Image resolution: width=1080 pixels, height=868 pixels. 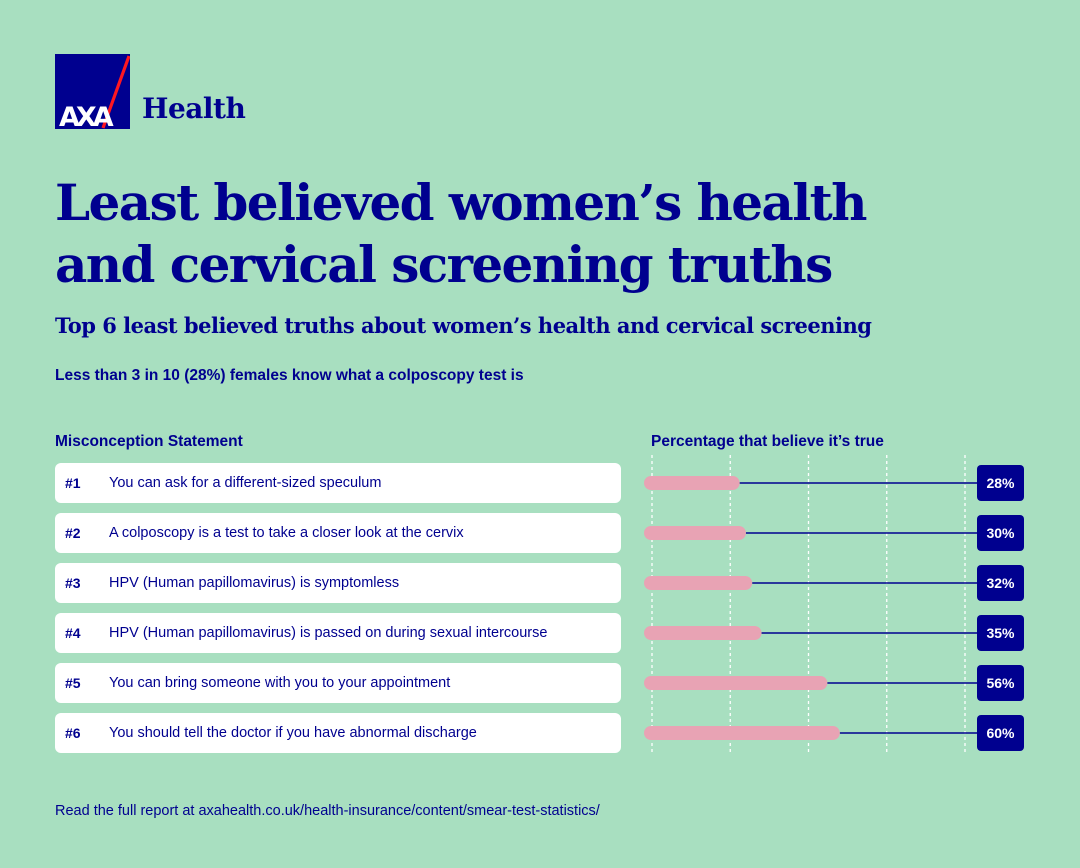 What do you see at coordinates (86, 115) in the screenshot?
I see `logo-letters: AXA` at bounding box center [86, 115].